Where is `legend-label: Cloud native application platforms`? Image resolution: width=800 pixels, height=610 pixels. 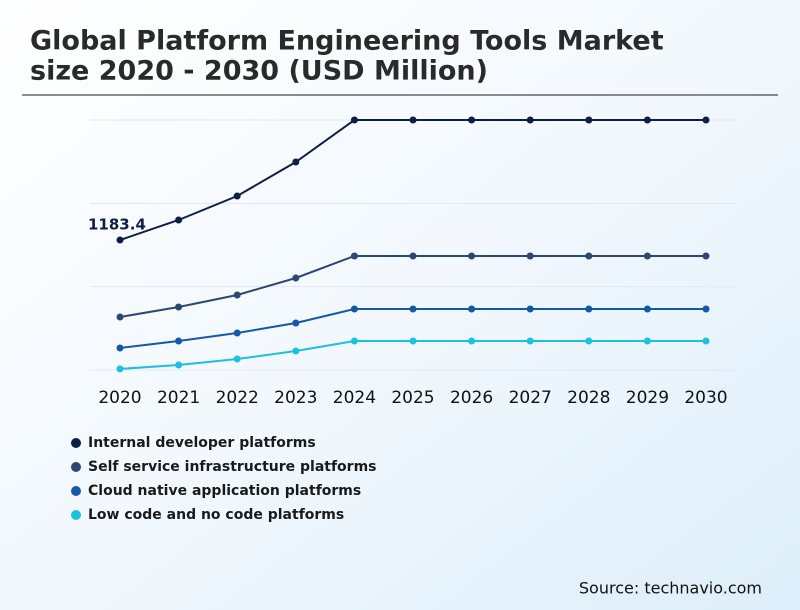 legend-label: Cloud native application platforms is located at coordinates (224, 491).